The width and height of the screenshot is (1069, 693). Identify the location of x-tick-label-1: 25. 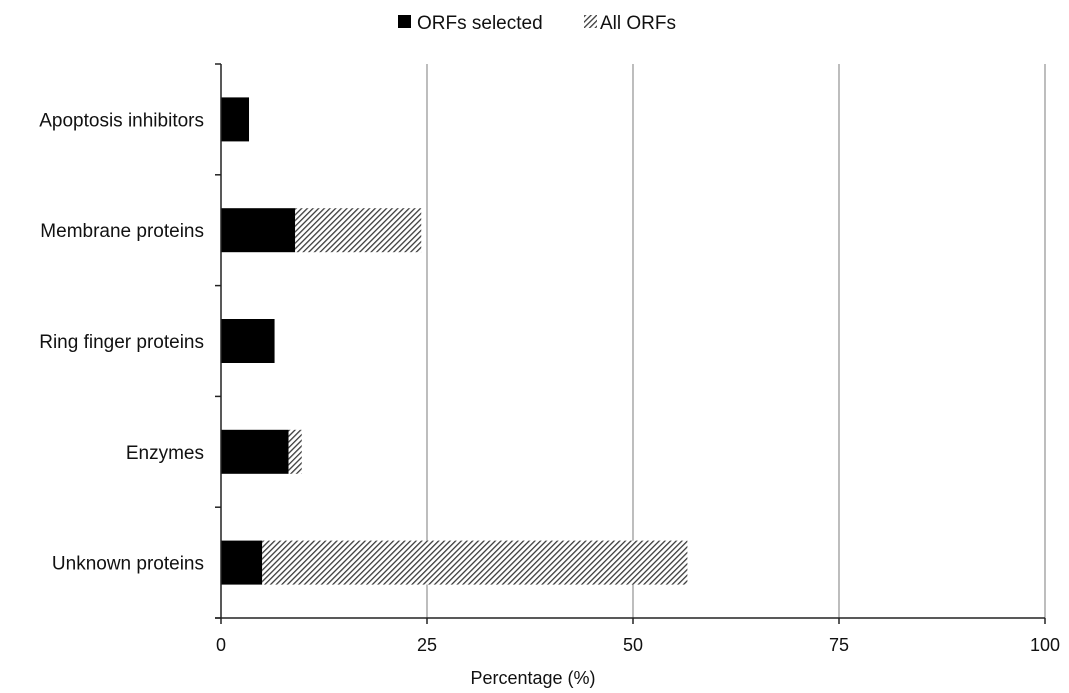
(427, 645).